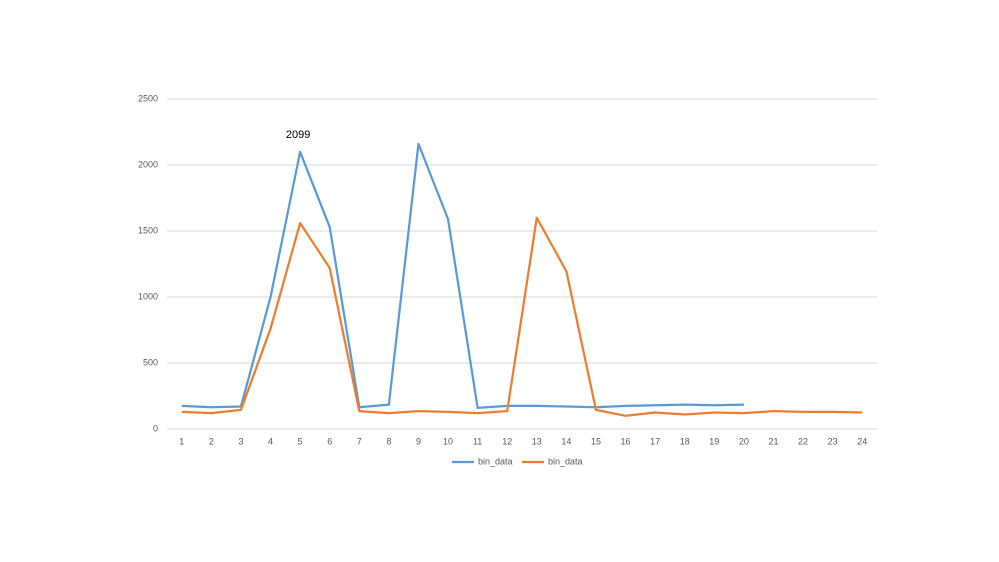 Image resolution: width=999 pixels, height=562 pixels. Describe the element at coordinates (359, 441) in the screenshot. I see `x-tick-label: 7` at that location.